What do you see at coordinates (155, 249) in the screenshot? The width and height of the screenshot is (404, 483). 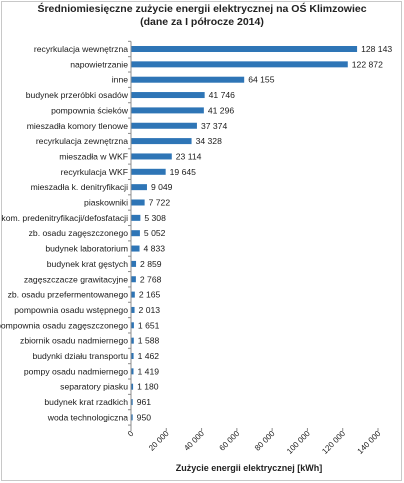 I see `data-label: 4 833` at bounding box center [155, 249].